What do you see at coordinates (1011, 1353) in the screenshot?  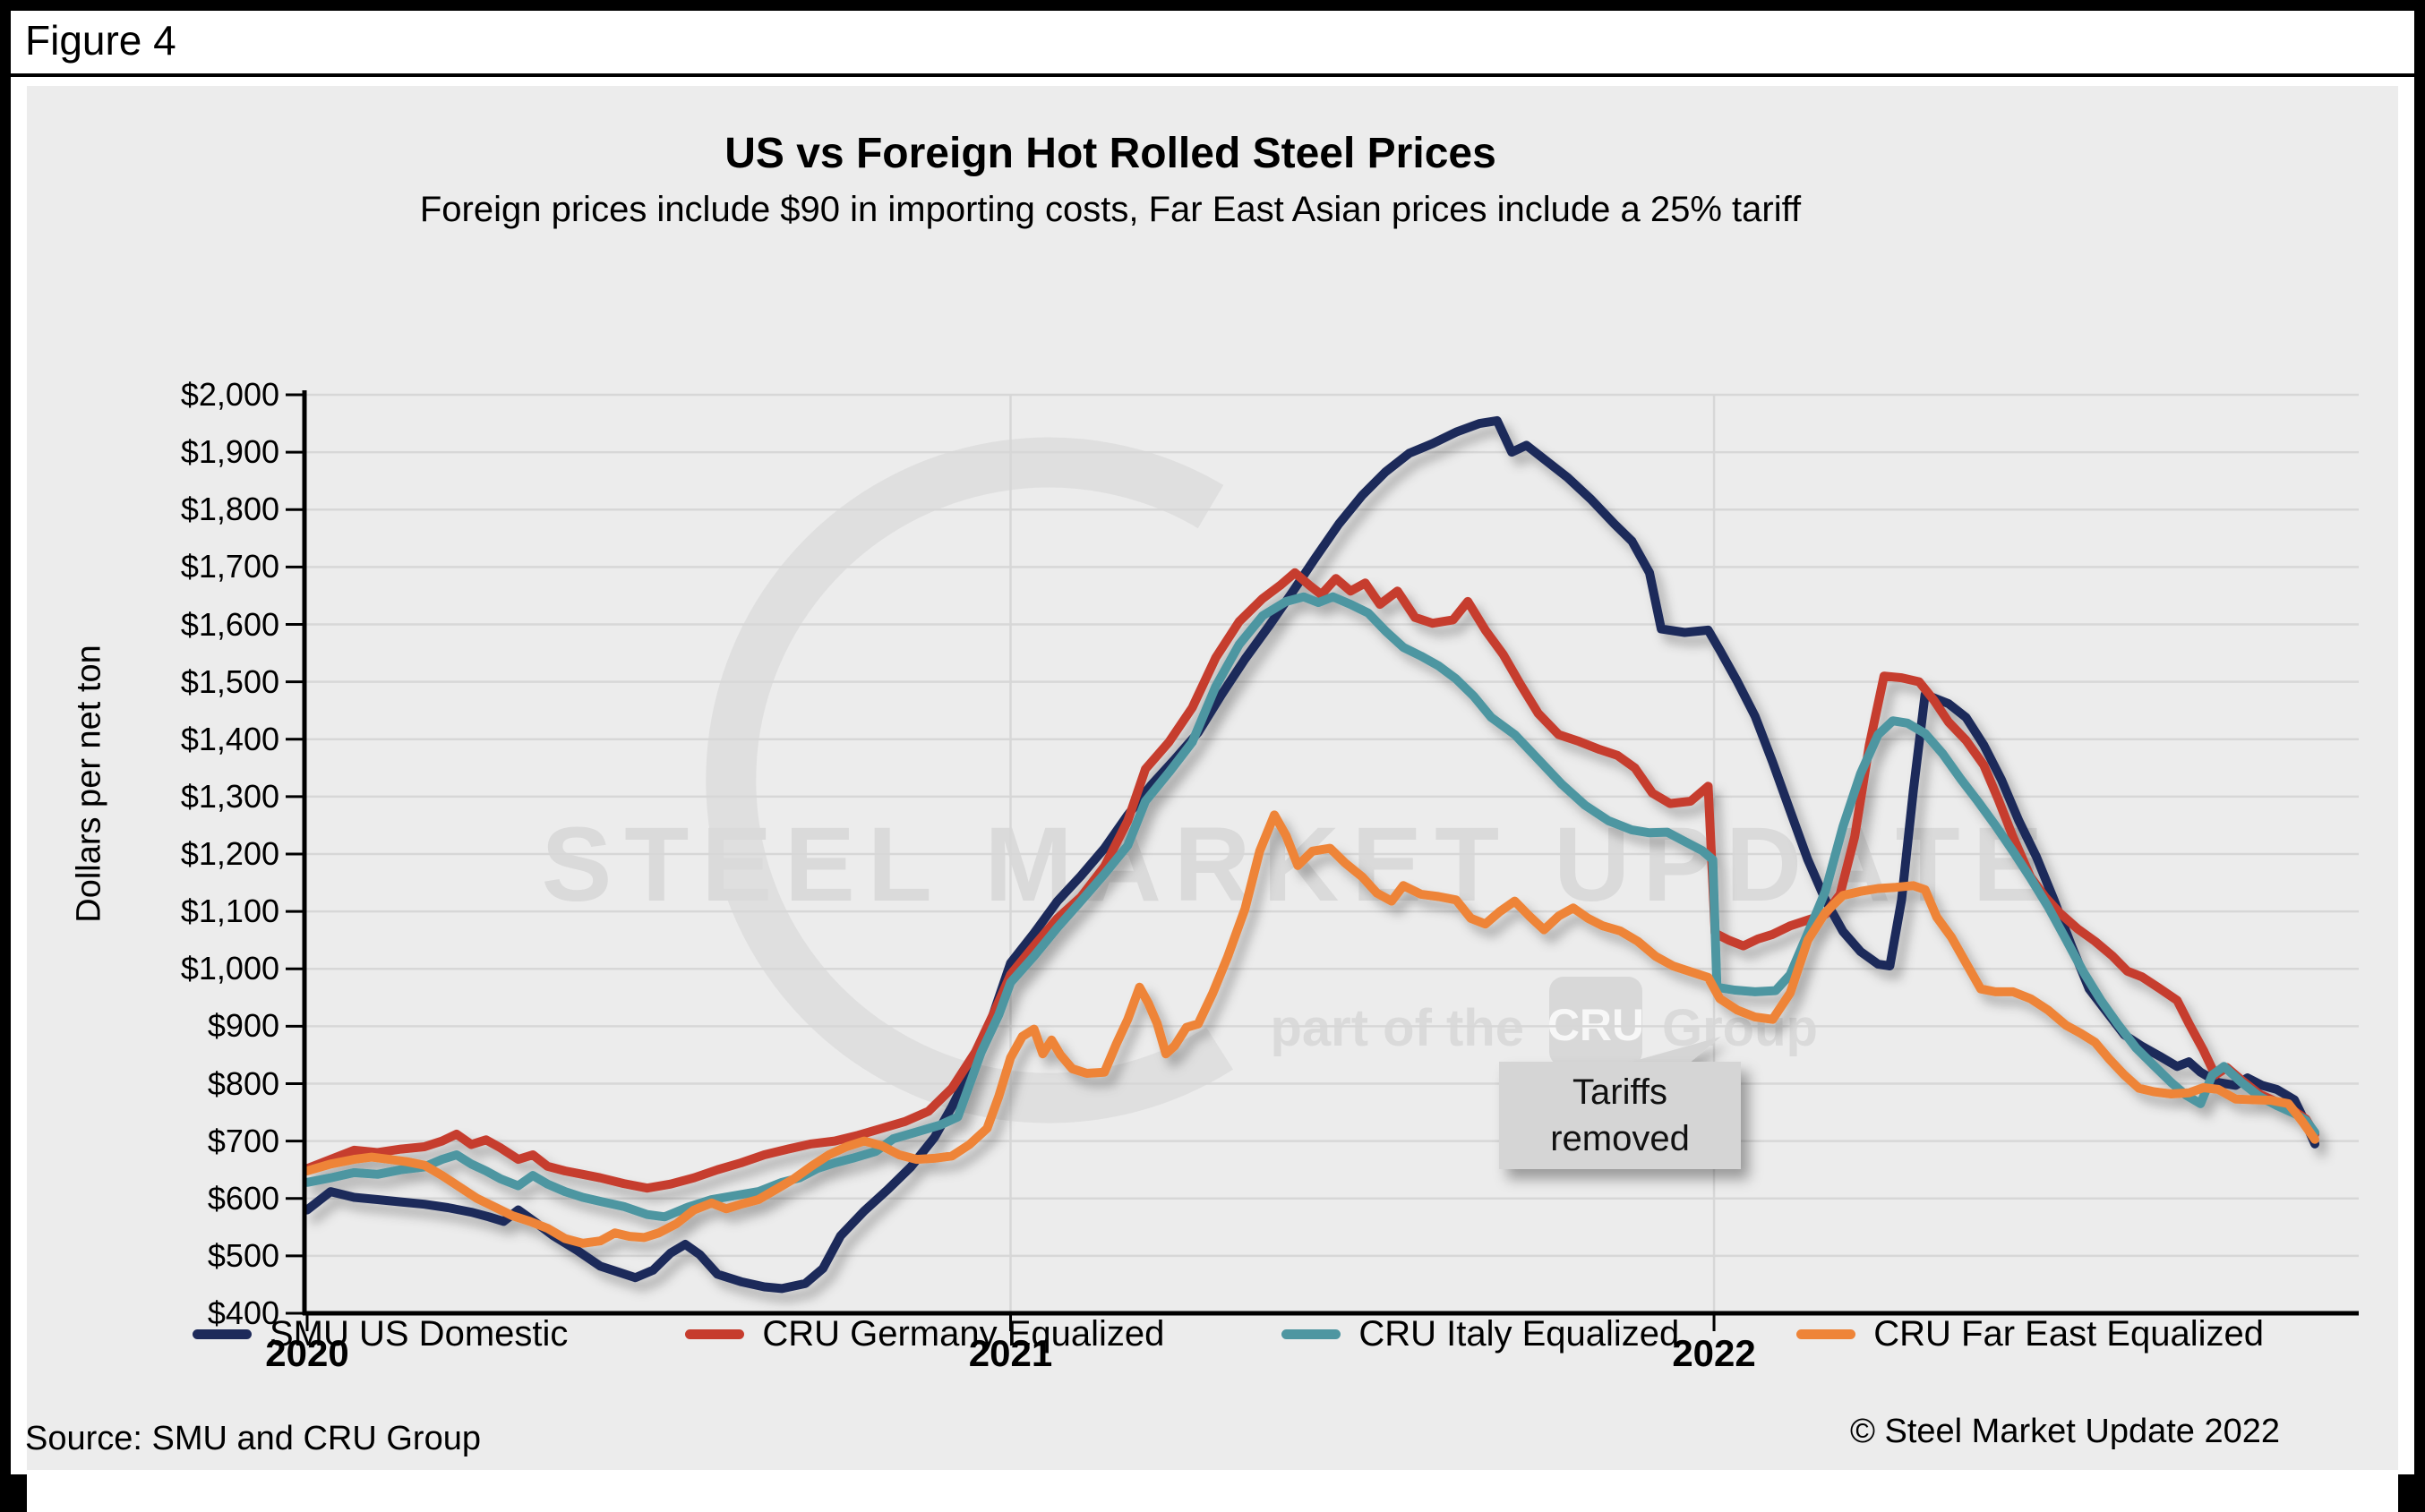 I see `x-tick-label: 2021` at bounding box center [1011, 1353].